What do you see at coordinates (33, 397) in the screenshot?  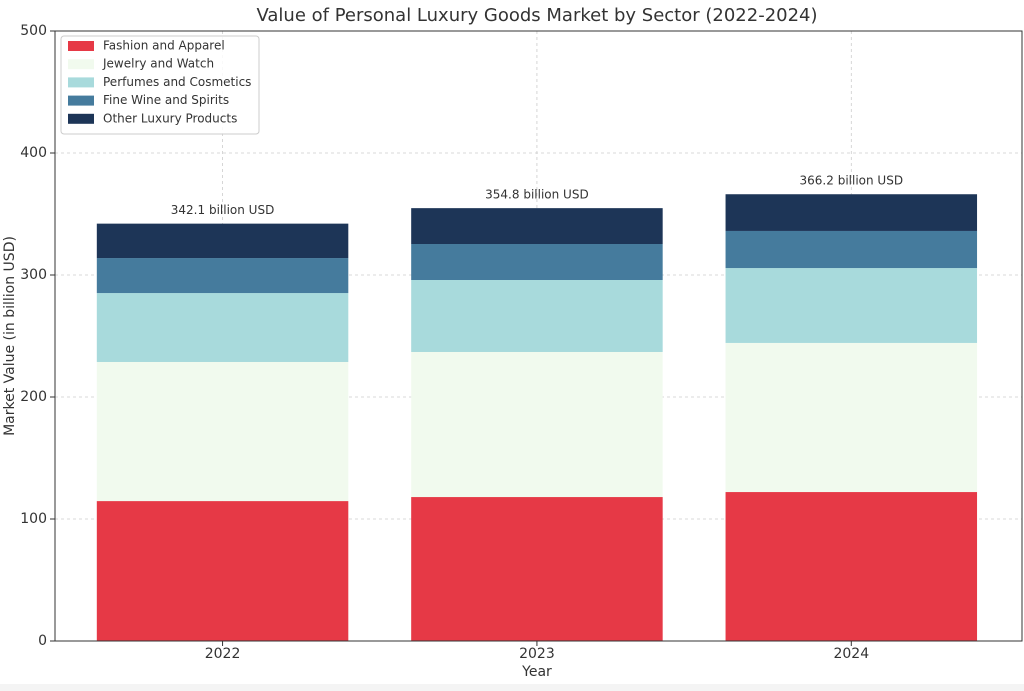 I see `y-tick-label: 200` at bounding box center [33, 397].